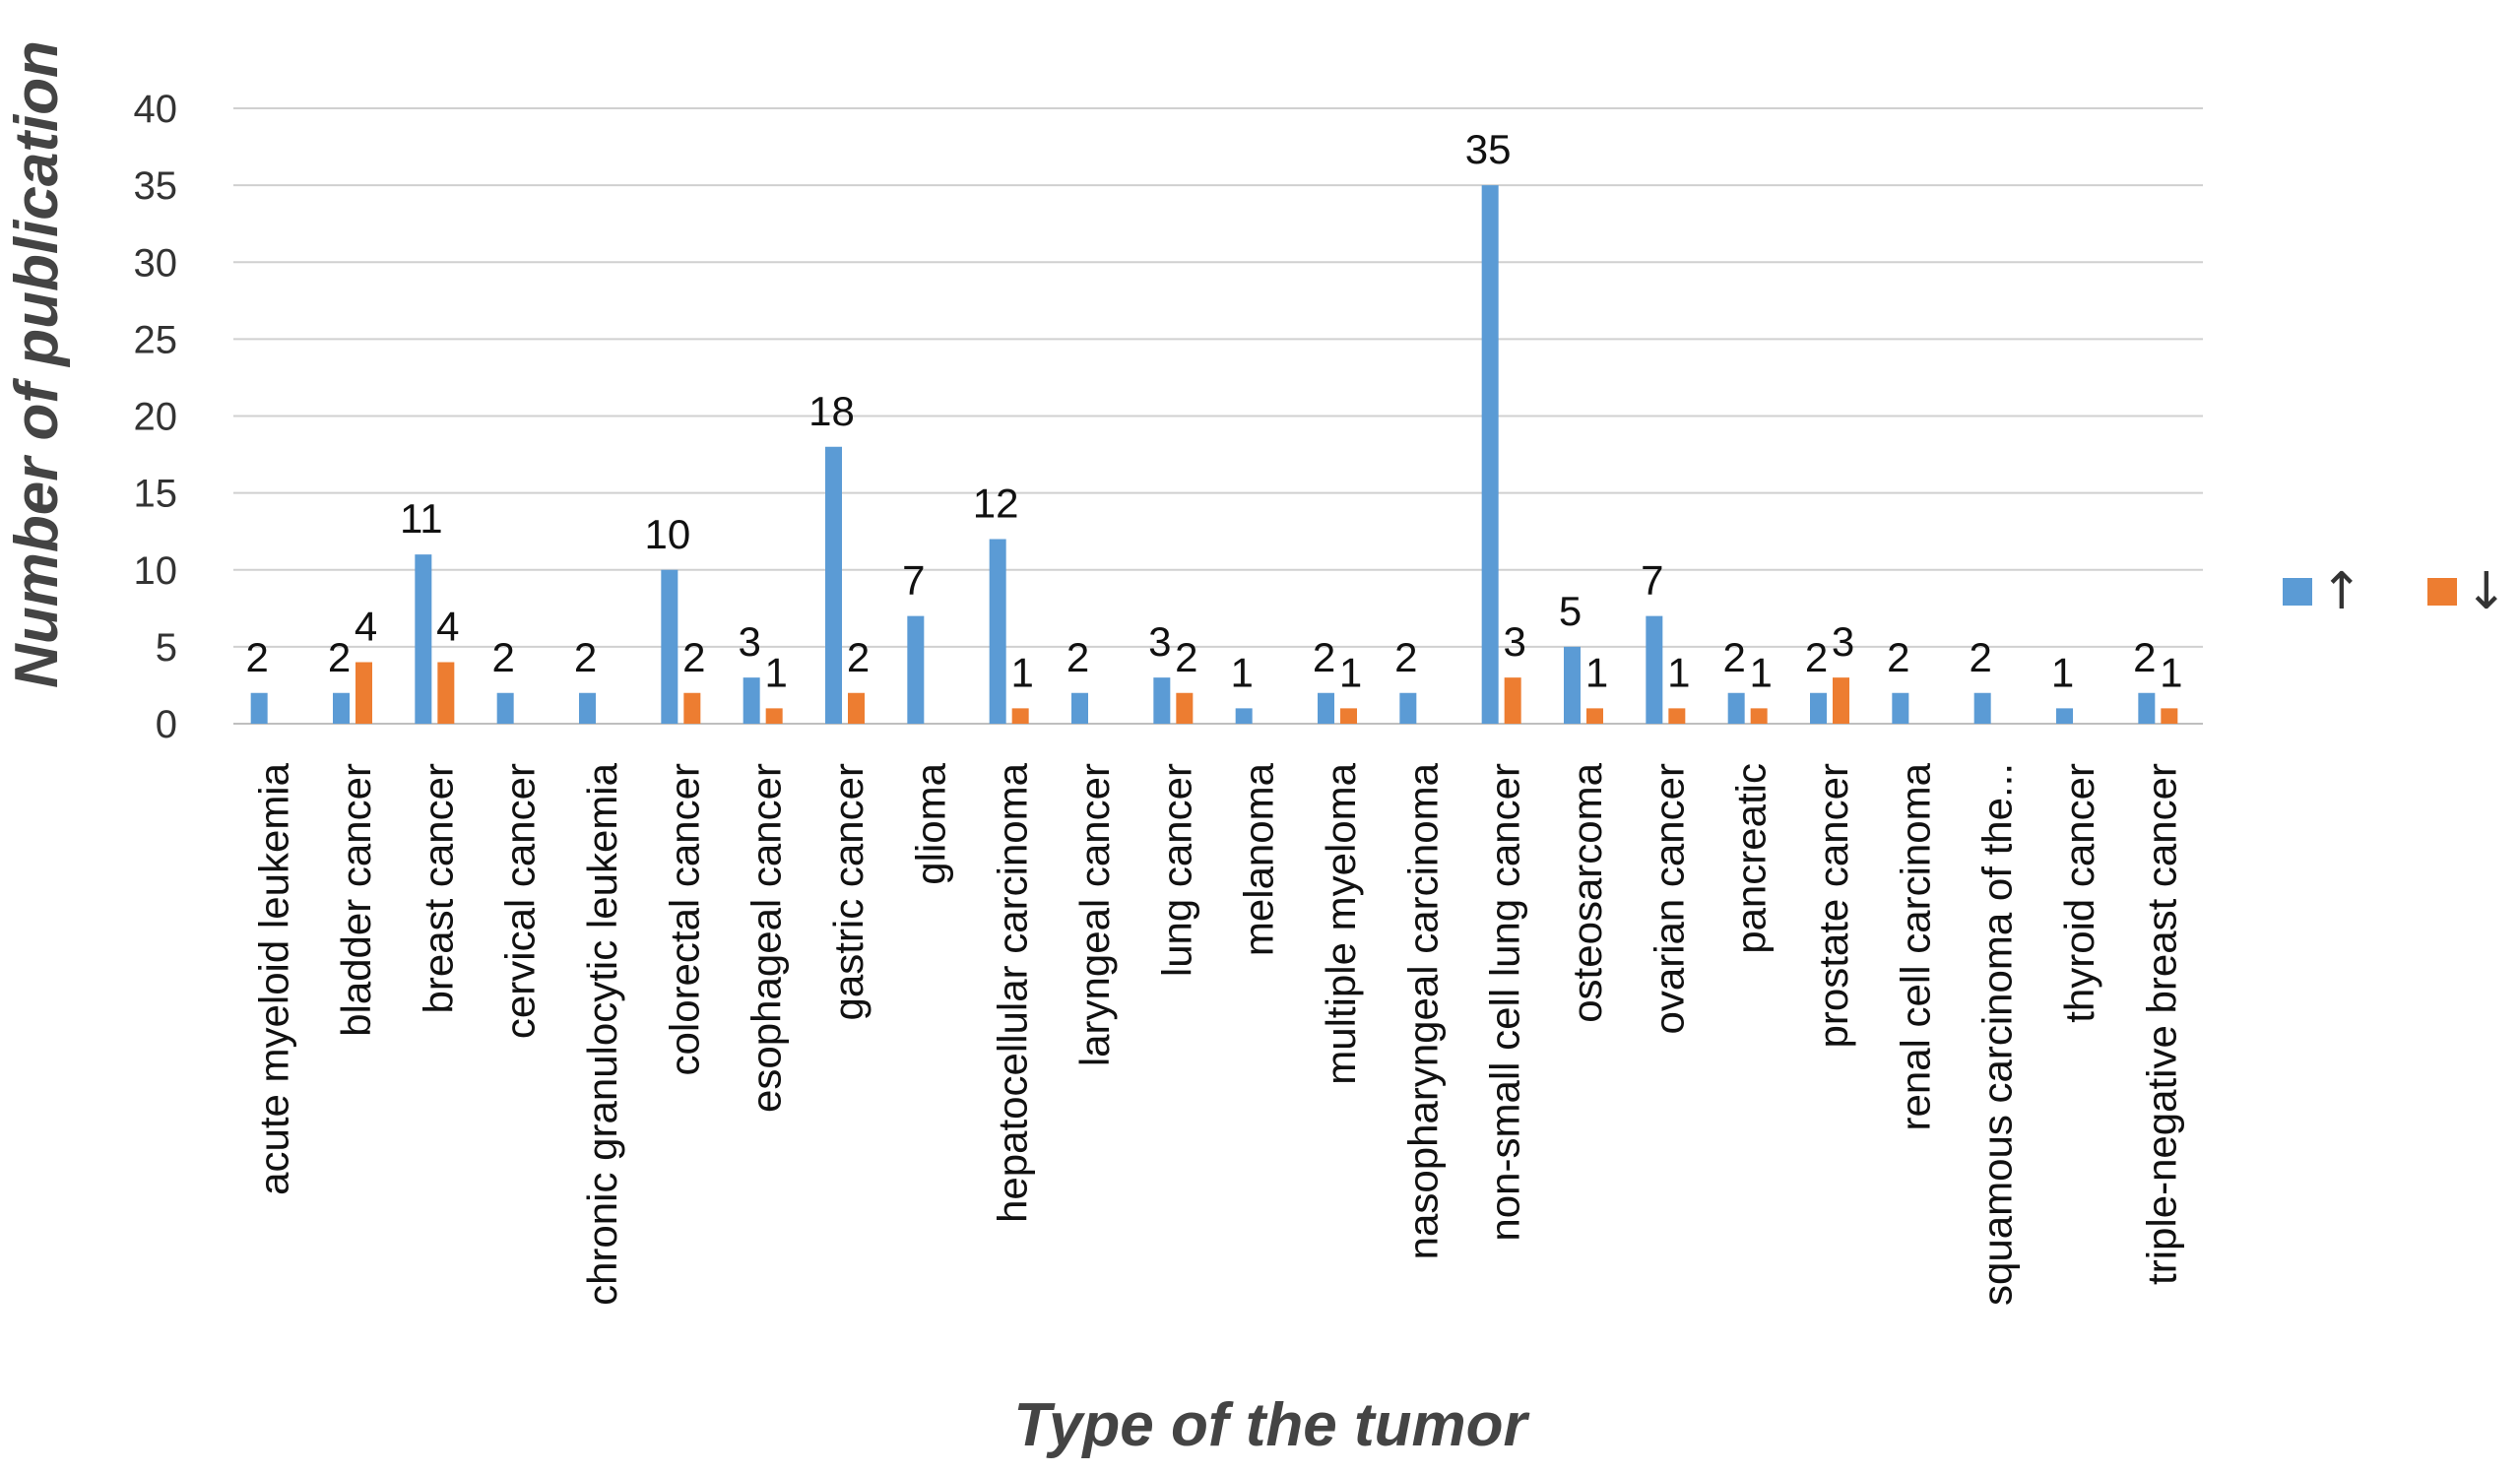 The width and height of the screenshot is (2520, 1474). What do you see at coordinates (2486, 592) in the screenshot?
I see `legend-label: ↓` at bounding box center [2486, 592].